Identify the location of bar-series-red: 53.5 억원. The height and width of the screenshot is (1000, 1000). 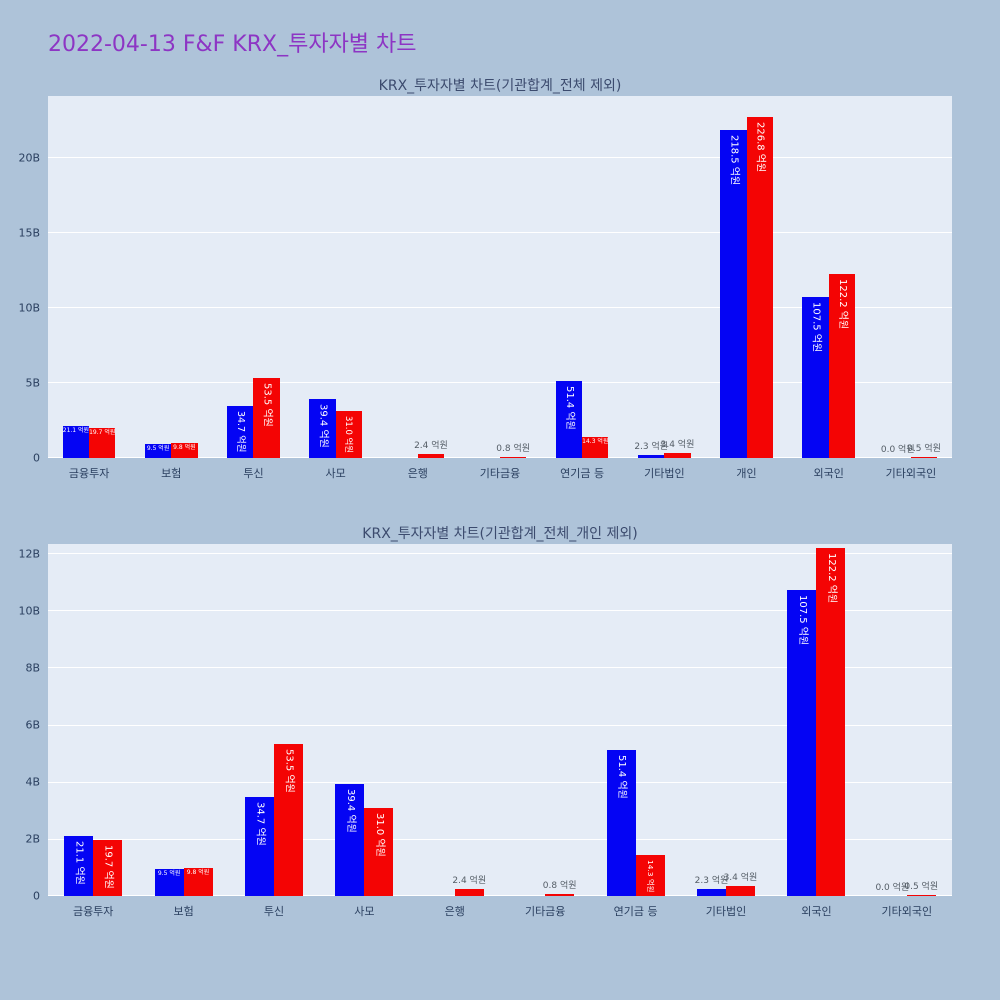
(288, 819).